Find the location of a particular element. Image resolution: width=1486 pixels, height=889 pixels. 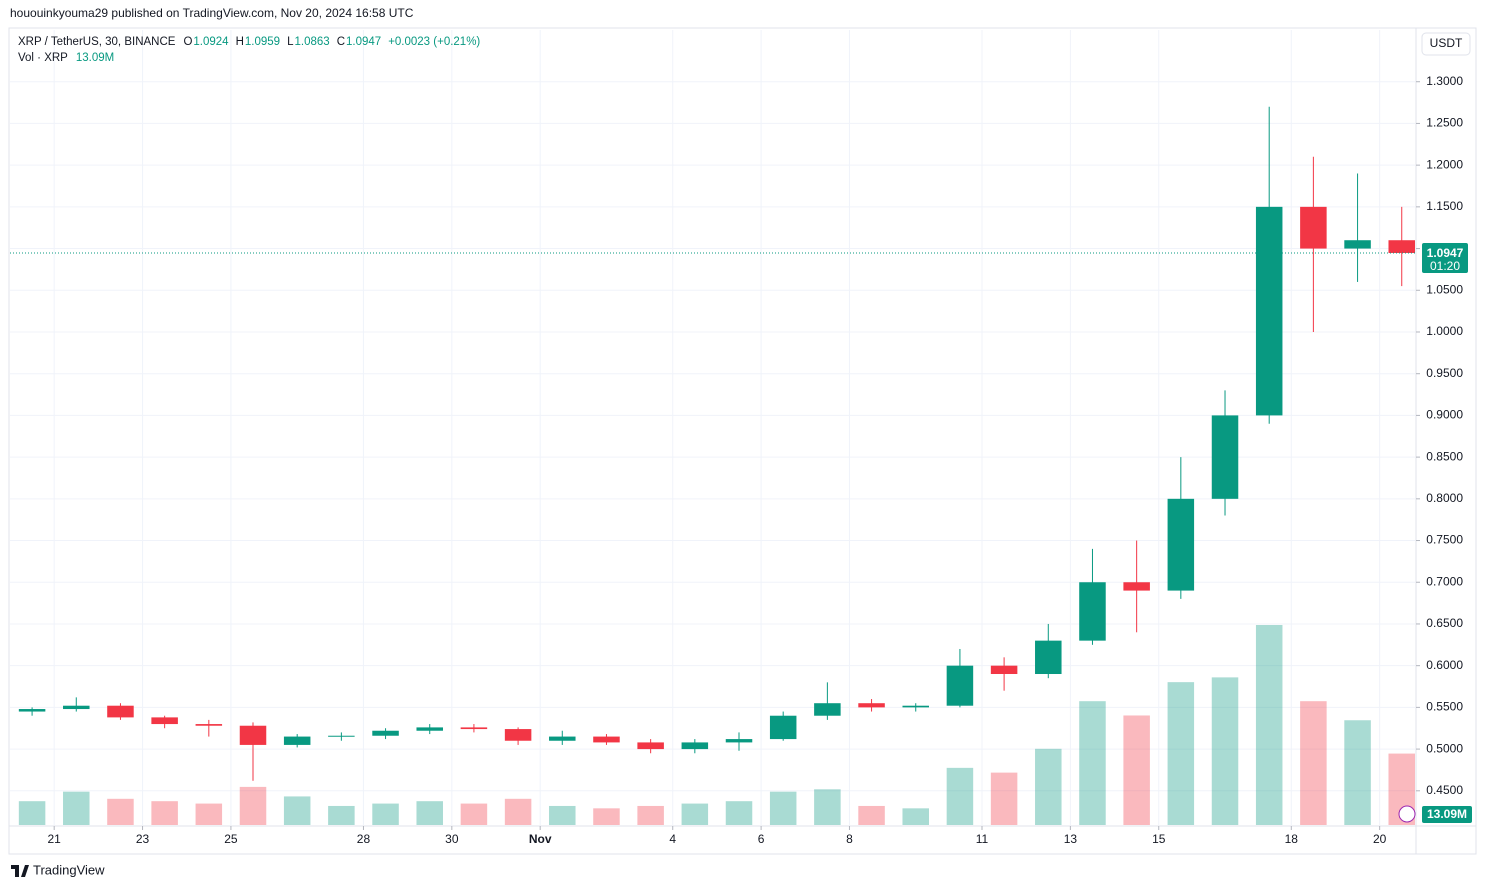

currency: USDT is located at coordinates (1446, 43).